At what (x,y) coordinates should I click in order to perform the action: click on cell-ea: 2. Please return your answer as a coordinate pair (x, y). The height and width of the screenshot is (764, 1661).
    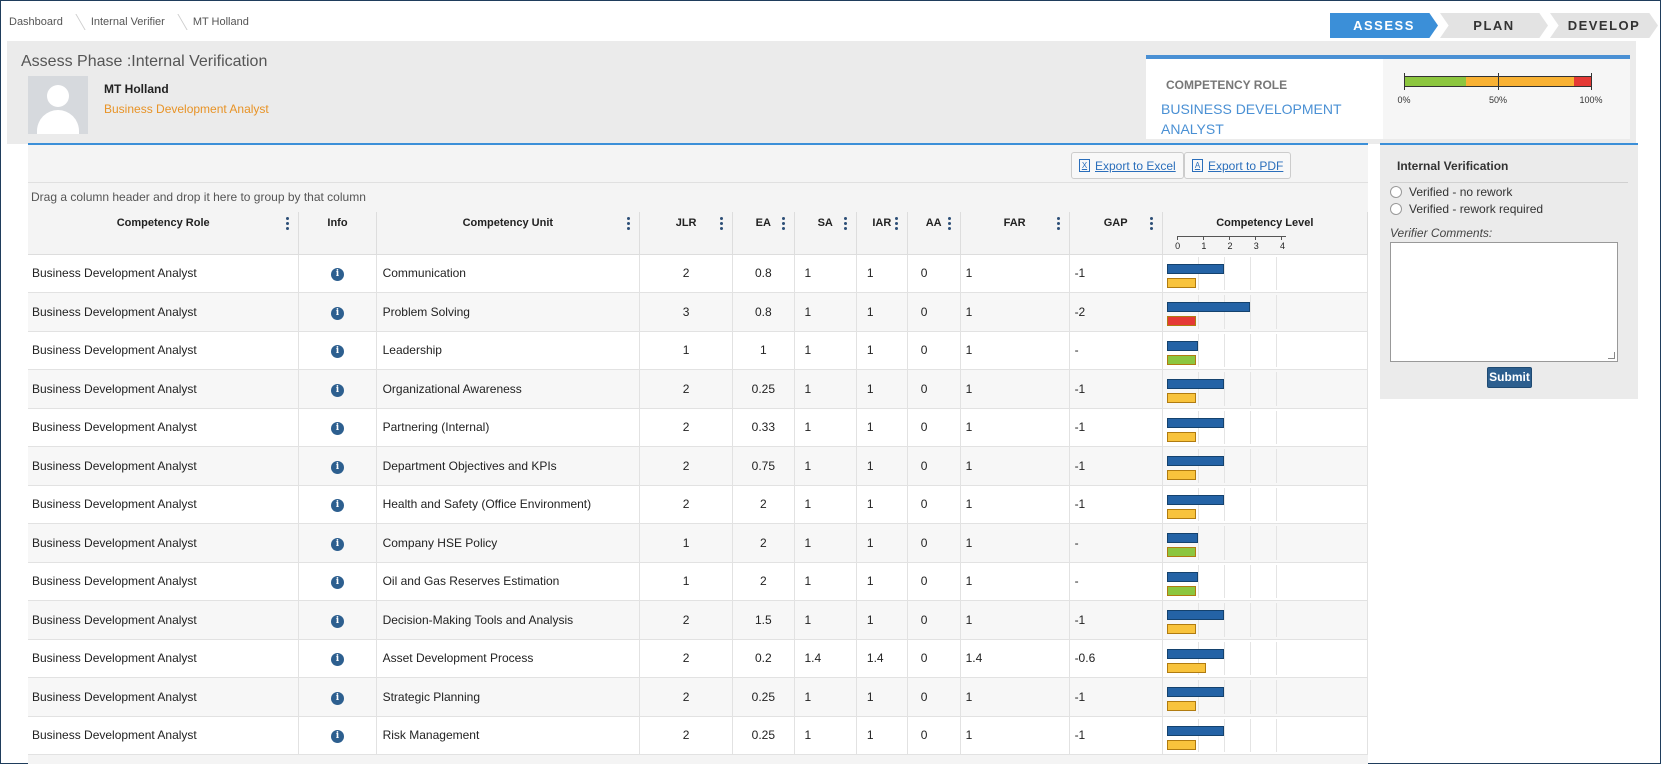
    Looking at the image, I should click on (763, 581).